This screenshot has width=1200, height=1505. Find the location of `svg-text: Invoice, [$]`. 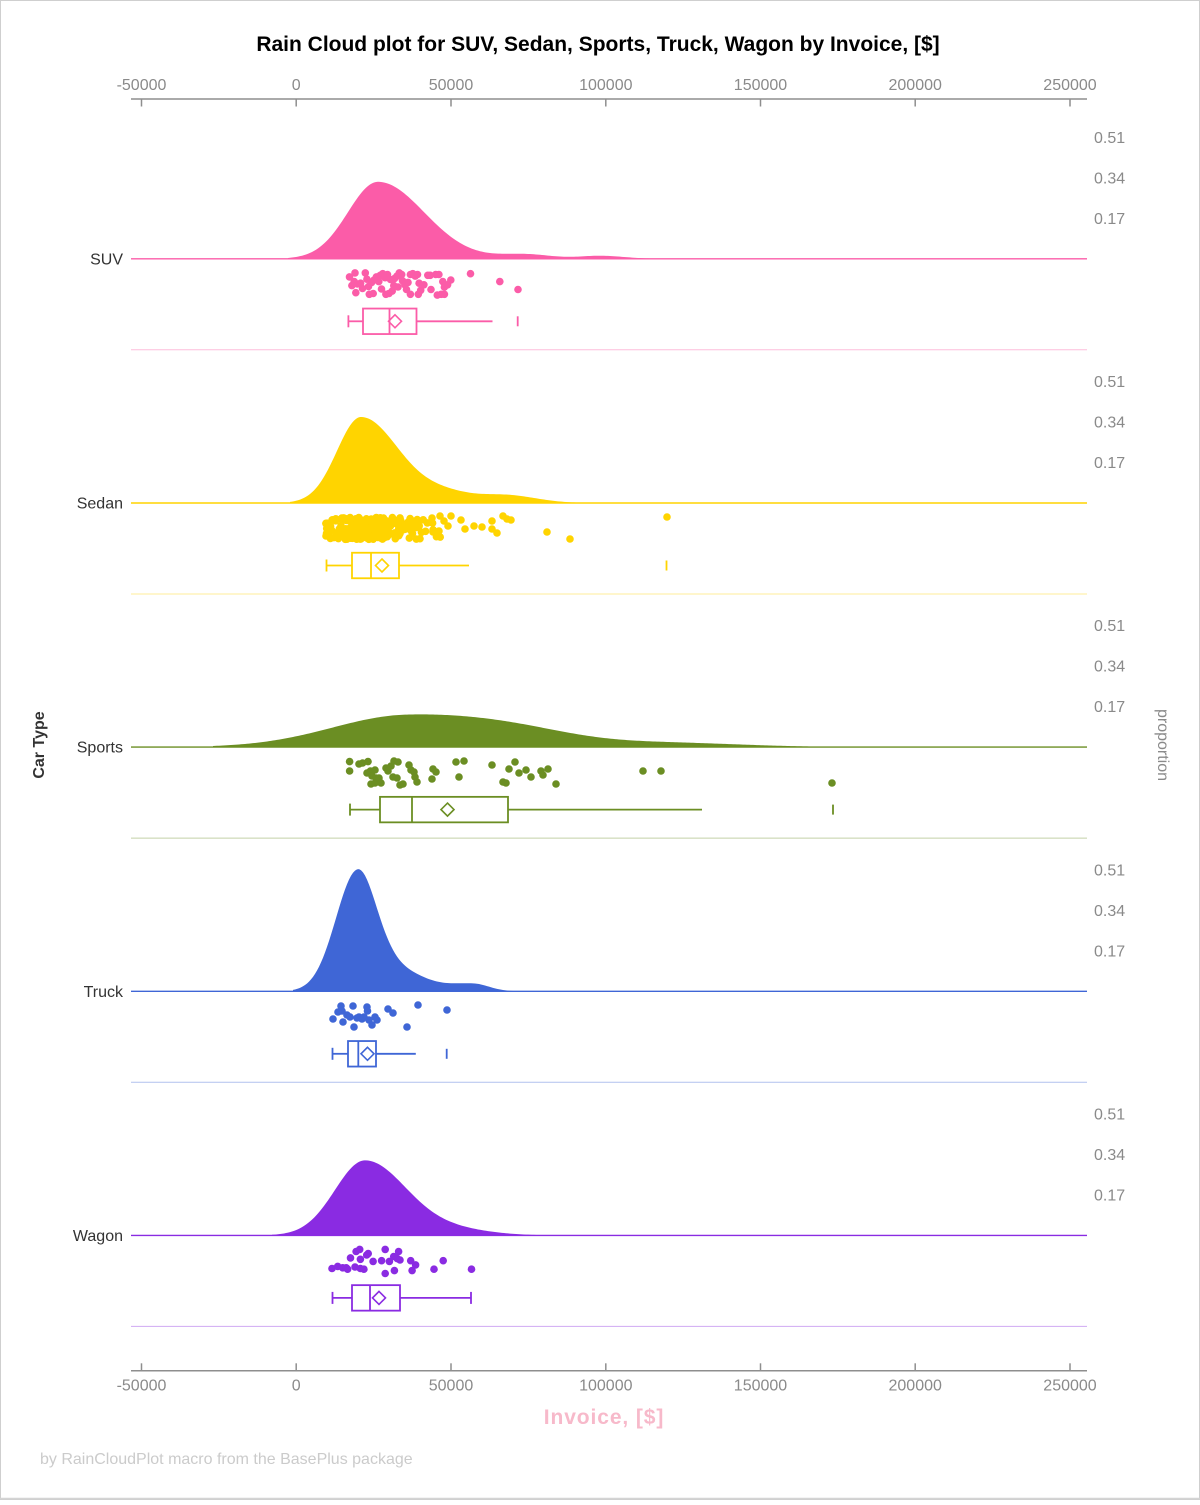

svg-text: Invoice, [$] is located at coordinates (604, 1417).